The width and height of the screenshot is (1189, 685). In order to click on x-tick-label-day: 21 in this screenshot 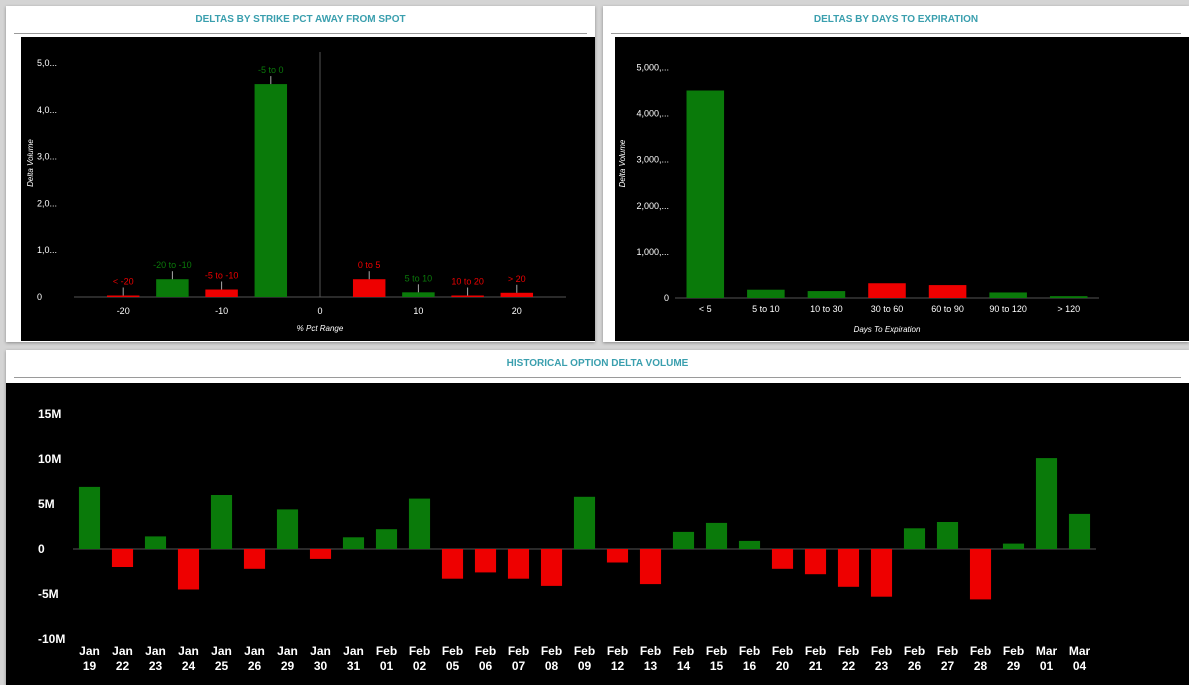, I will do `click(816, 666)`.